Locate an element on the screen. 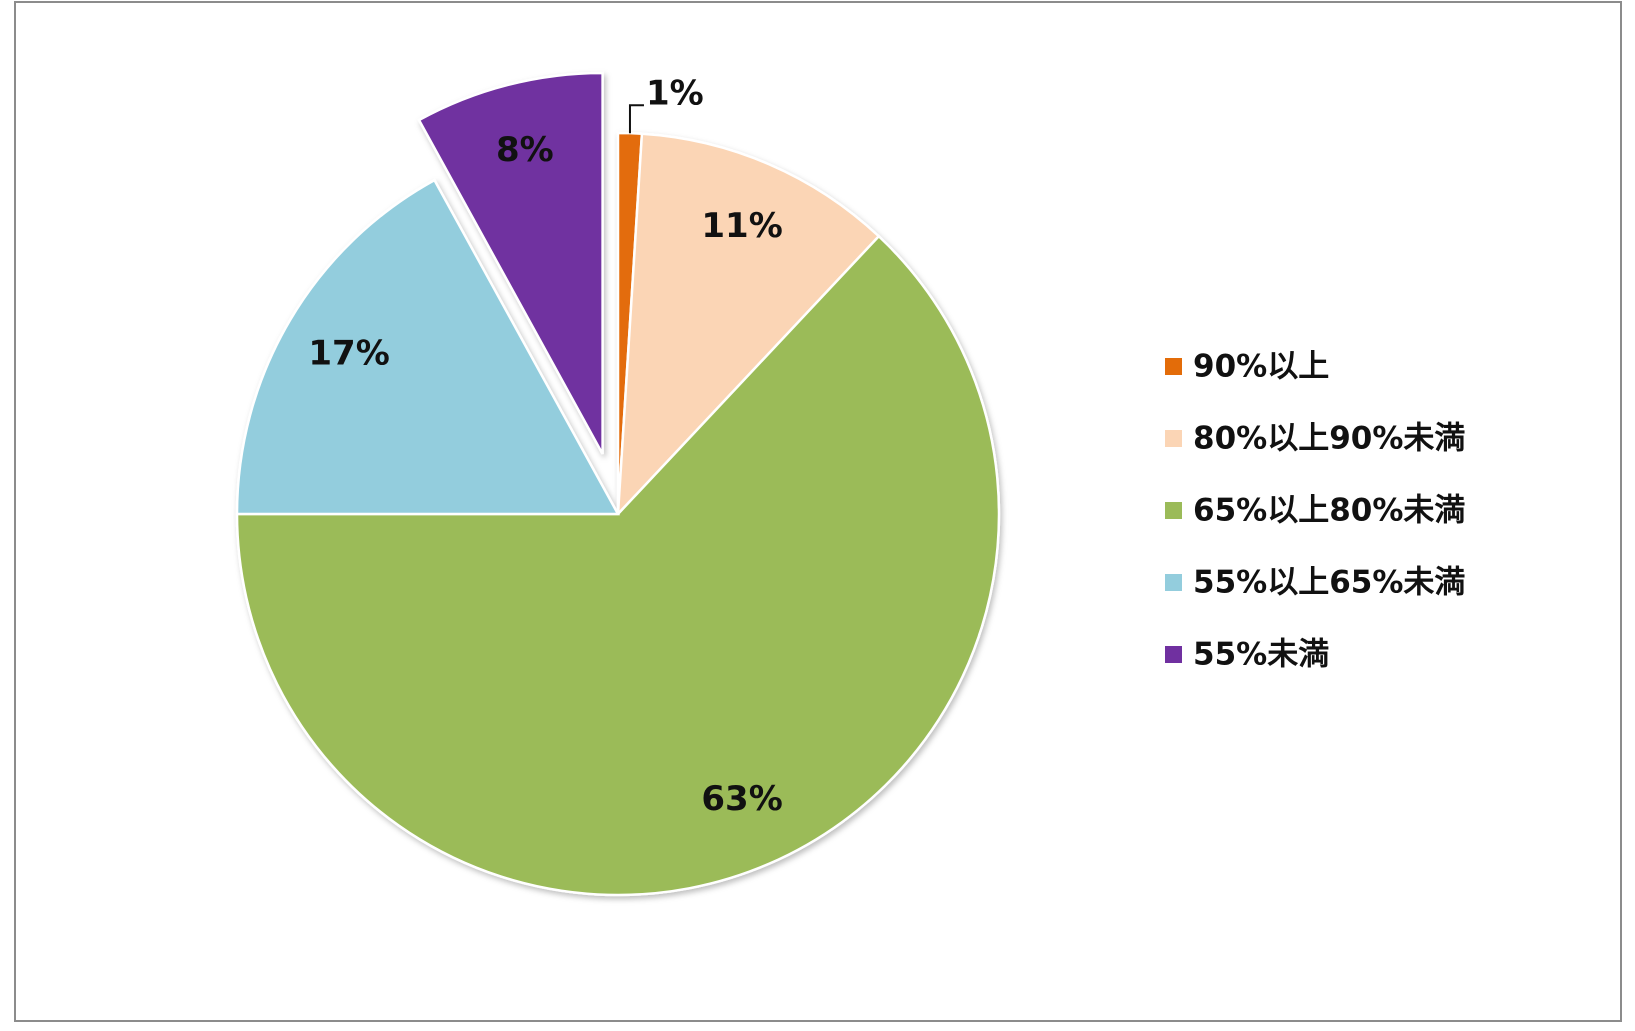 The image size is (1635, 1031). legend: 90%以上 80%以上90%未満 65%以上80%未満 55%以上65%未満 55%未満 is located at coordinates (1315, 511).